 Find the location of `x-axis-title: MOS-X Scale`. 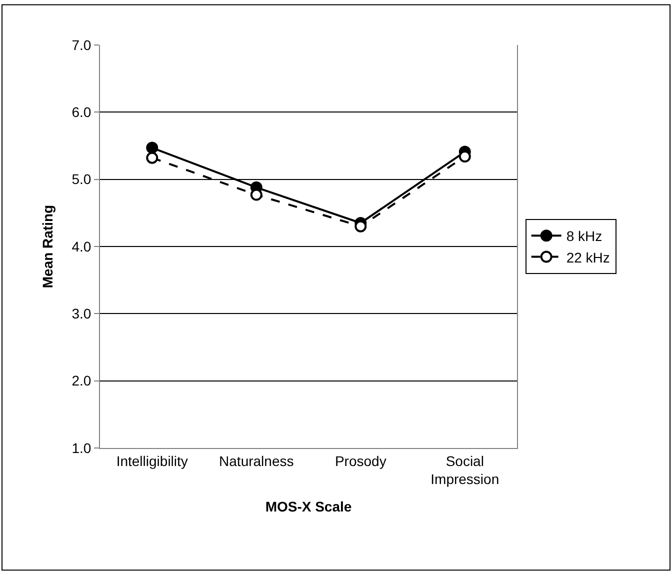

x-axis-title: MOS-X Scale is located at coordinates (308, 506).